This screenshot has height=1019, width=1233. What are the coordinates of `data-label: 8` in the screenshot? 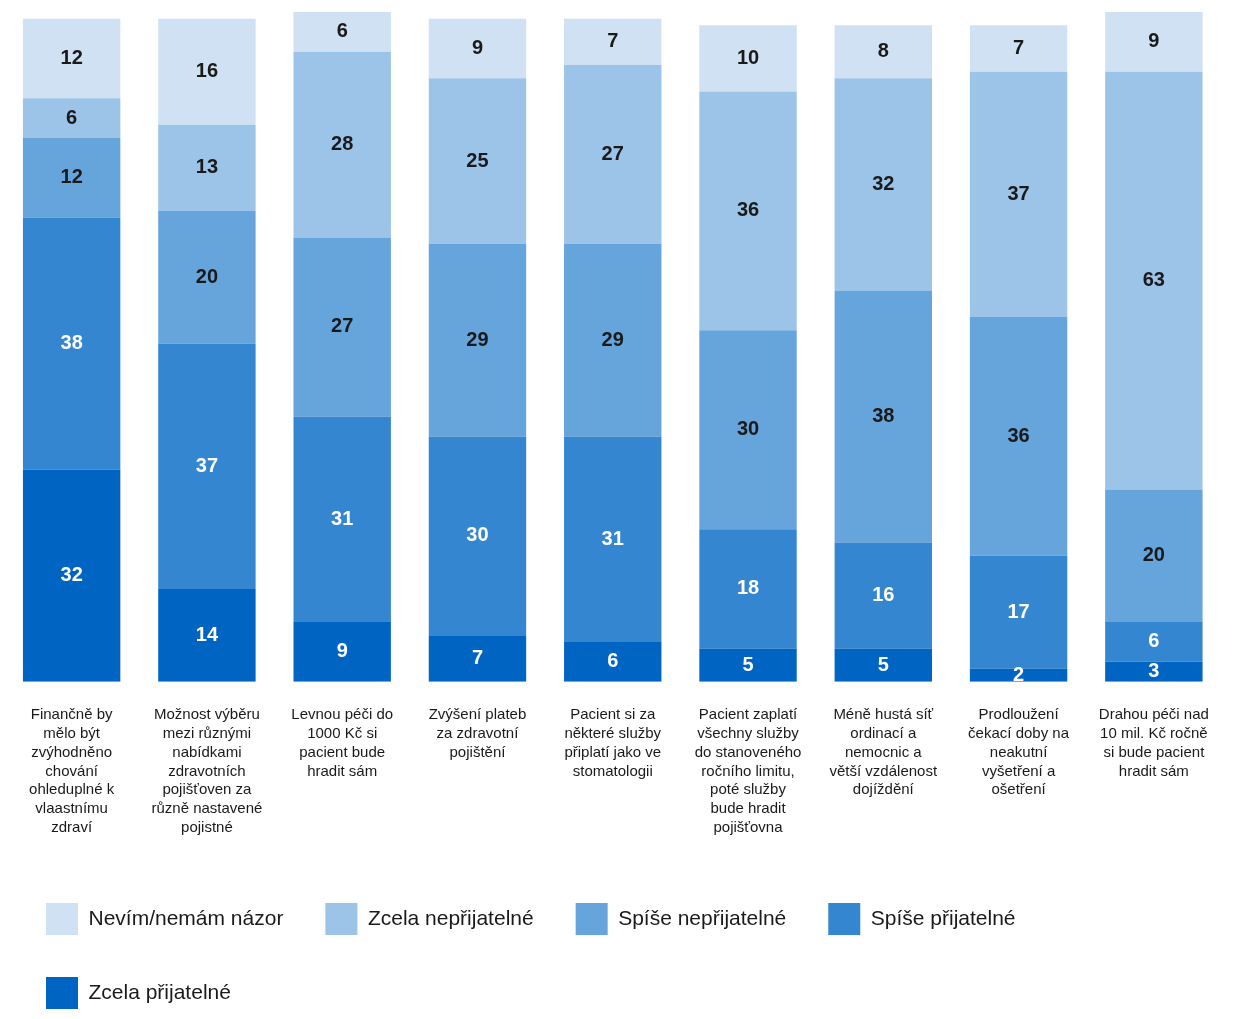 It's located at (883, 50).